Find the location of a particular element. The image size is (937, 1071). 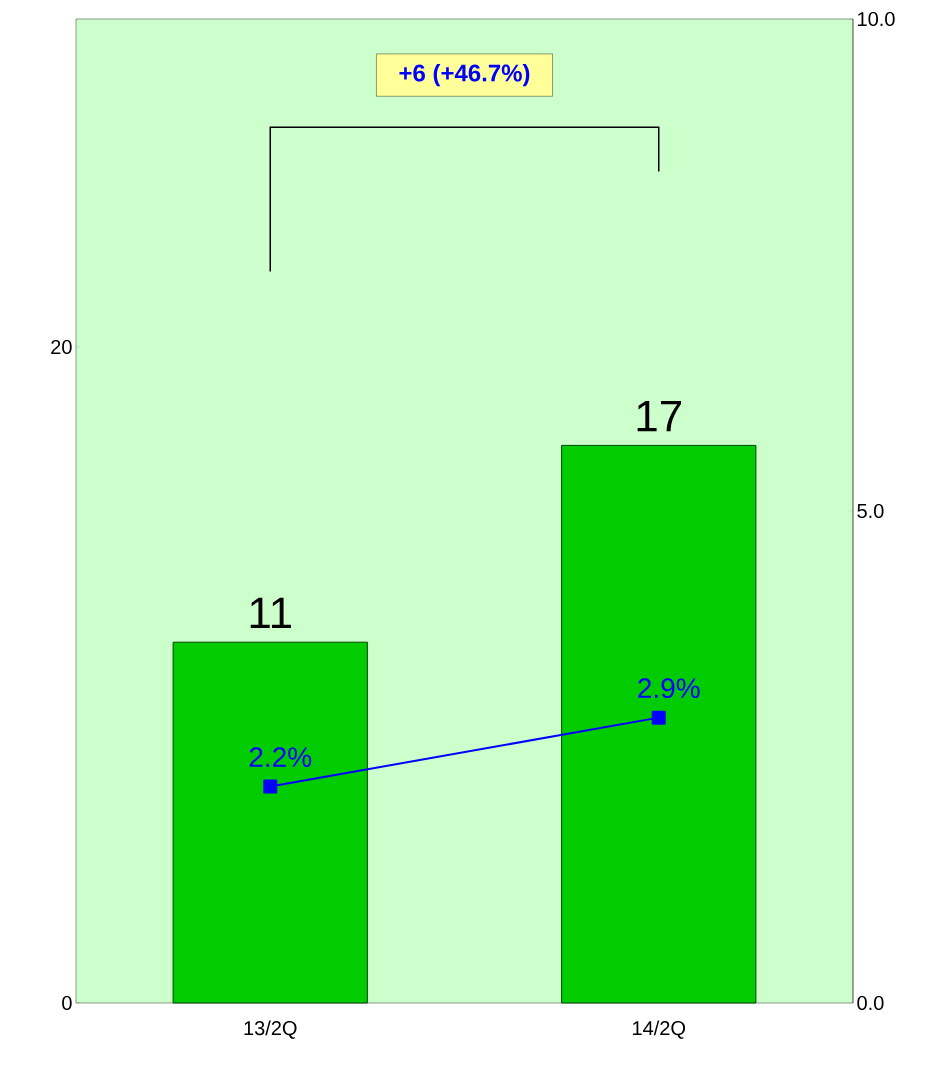

data-label: 2.9% is located at coordinates (669, 688).